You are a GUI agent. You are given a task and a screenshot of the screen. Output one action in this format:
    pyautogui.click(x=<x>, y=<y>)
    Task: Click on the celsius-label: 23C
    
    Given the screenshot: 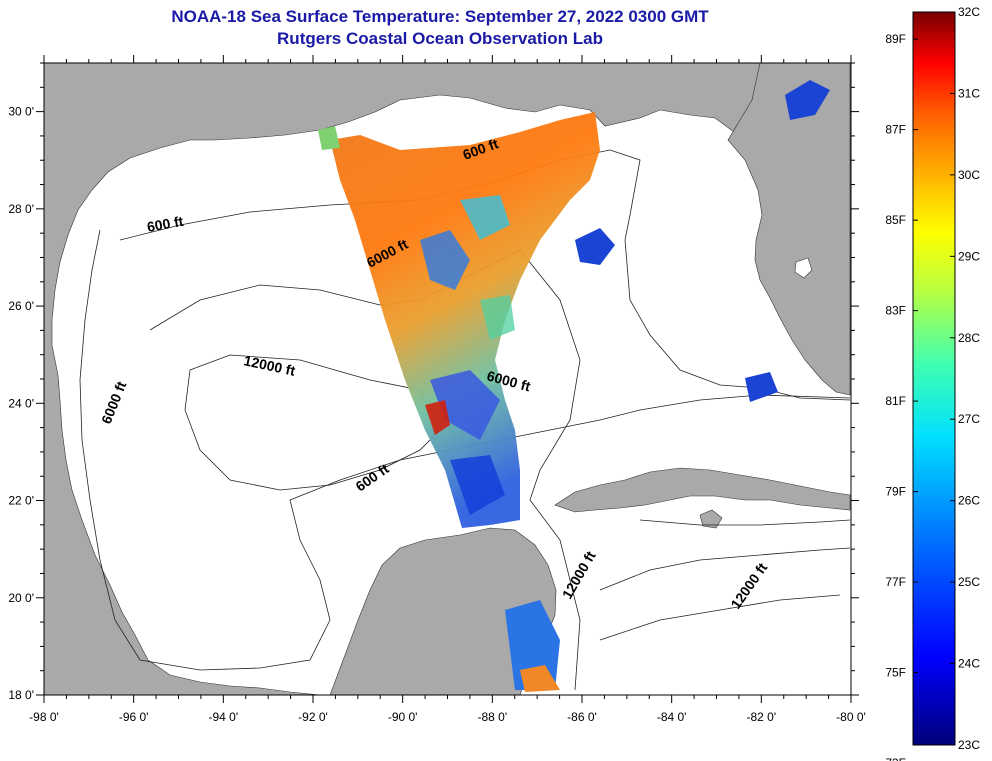 What is the action you would take?
    pyautogui.click(x=969, y=745)
    